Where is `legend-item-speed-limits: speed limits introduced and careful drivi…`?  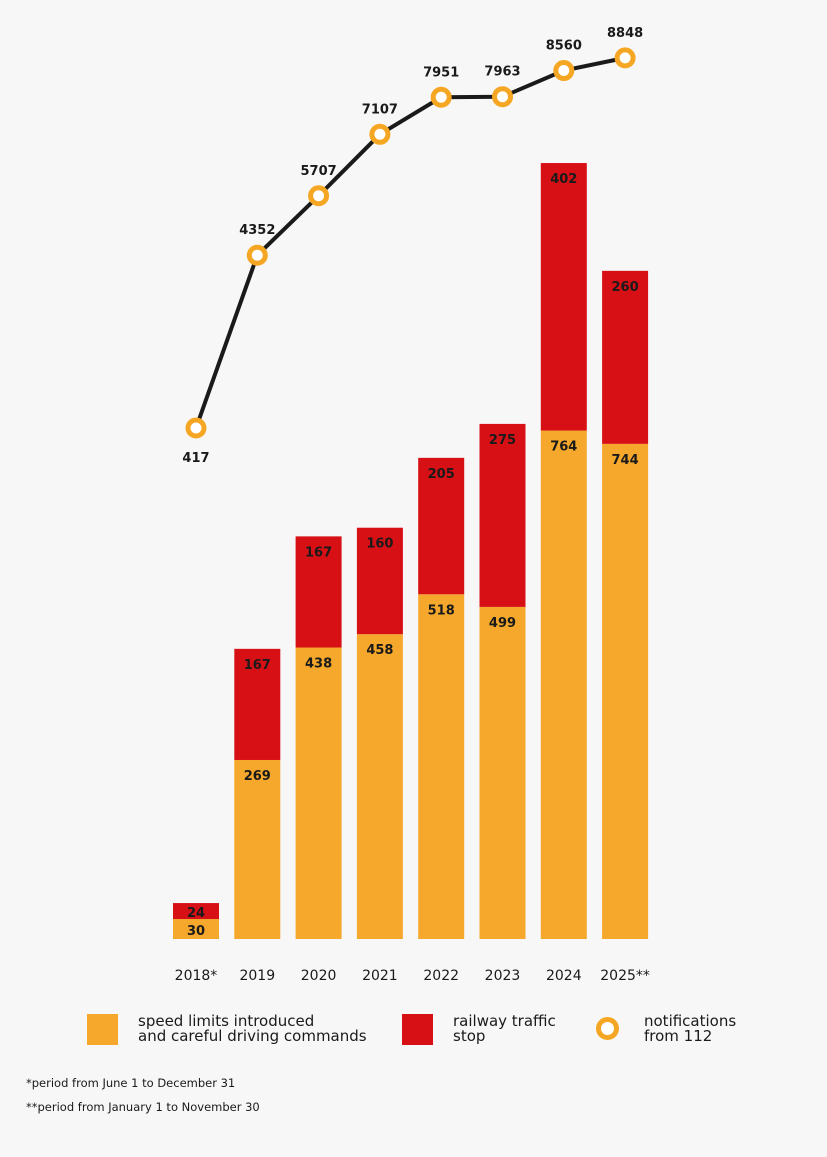
legend-item-speed-limits: speed limits introduced and careful drivi… is located at coordinates (242, 1029).